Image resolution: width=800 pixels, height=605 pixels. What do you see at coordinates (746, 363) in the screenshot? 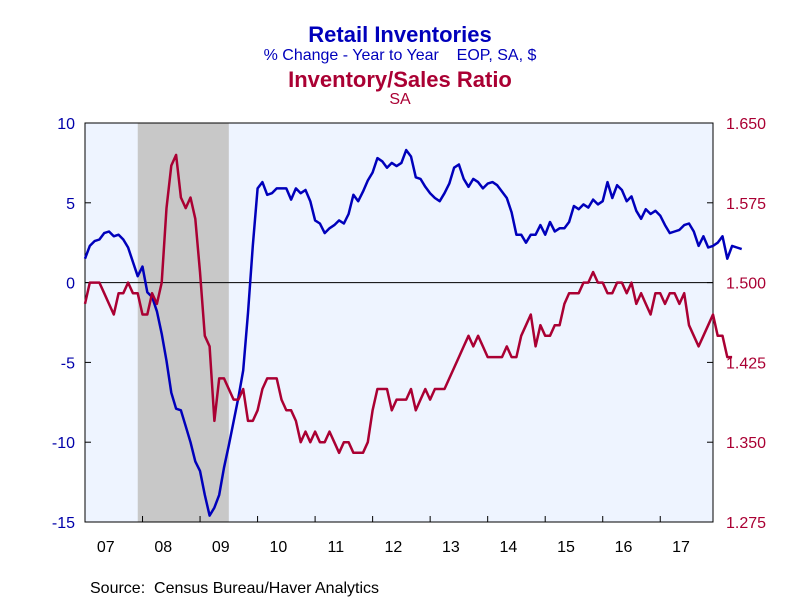
I see `right-tick-label: 1.425` at bounding box center [746, 363].